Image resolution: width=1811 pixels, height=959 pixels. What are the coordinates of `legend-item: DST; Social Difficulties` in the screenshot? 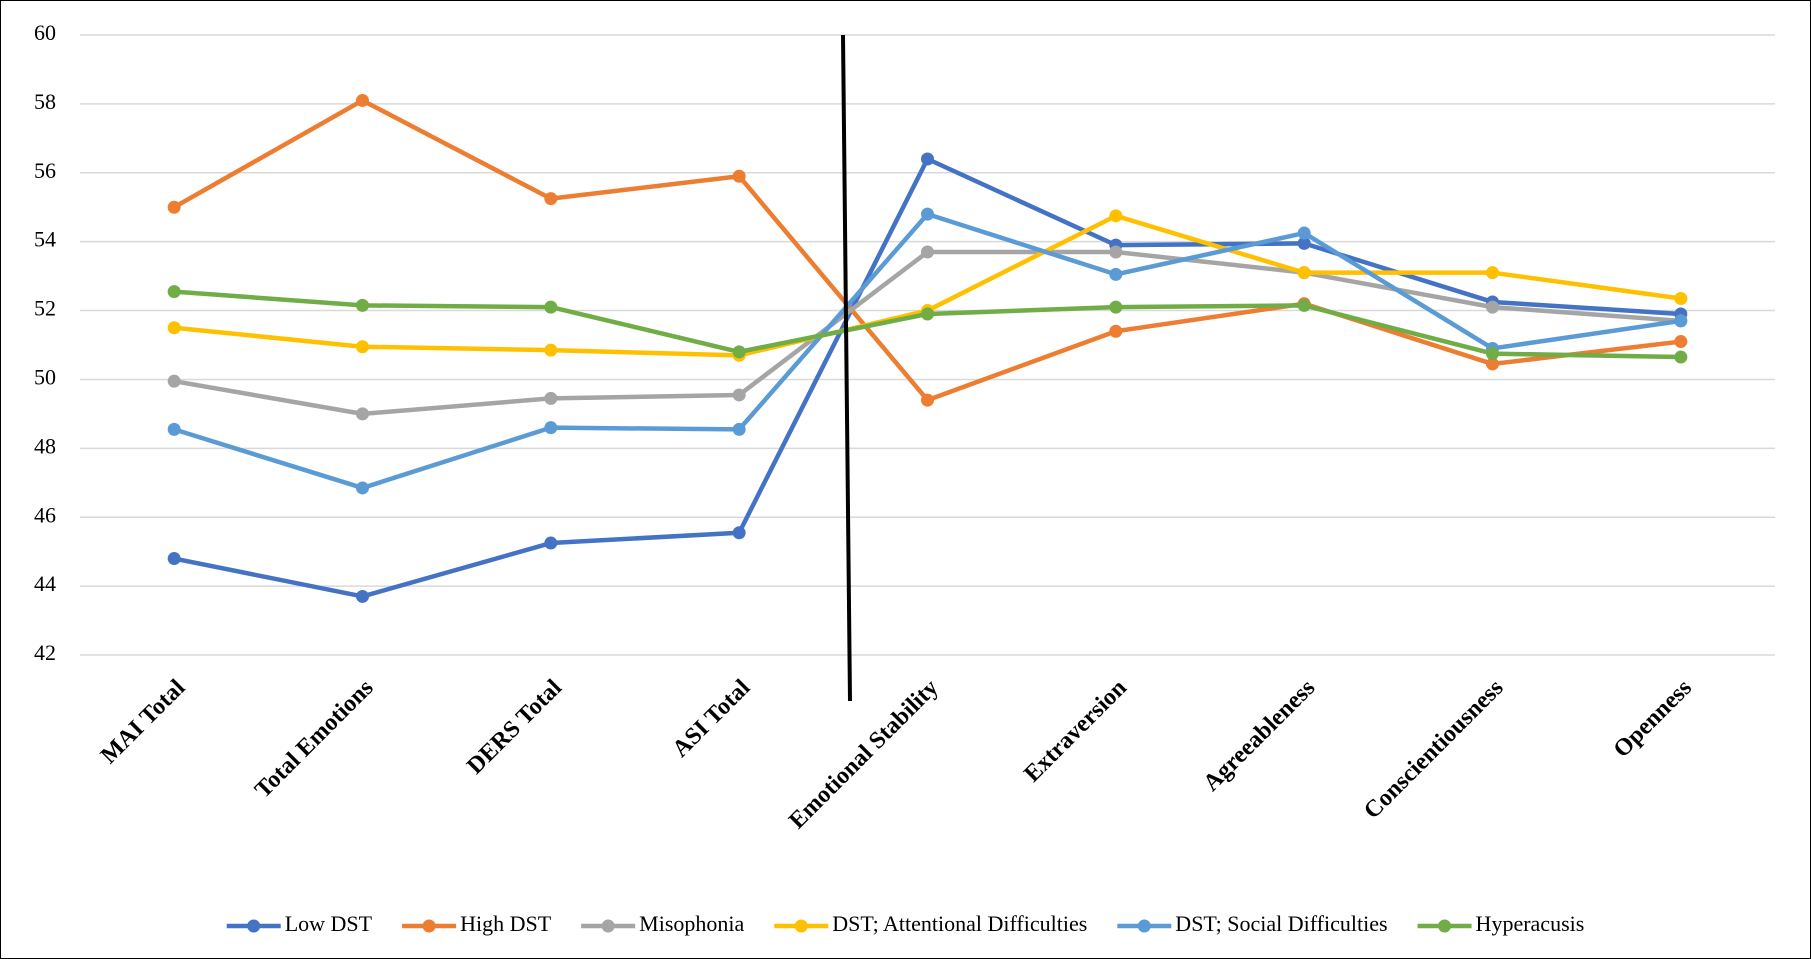 It's located at (1252, 923).